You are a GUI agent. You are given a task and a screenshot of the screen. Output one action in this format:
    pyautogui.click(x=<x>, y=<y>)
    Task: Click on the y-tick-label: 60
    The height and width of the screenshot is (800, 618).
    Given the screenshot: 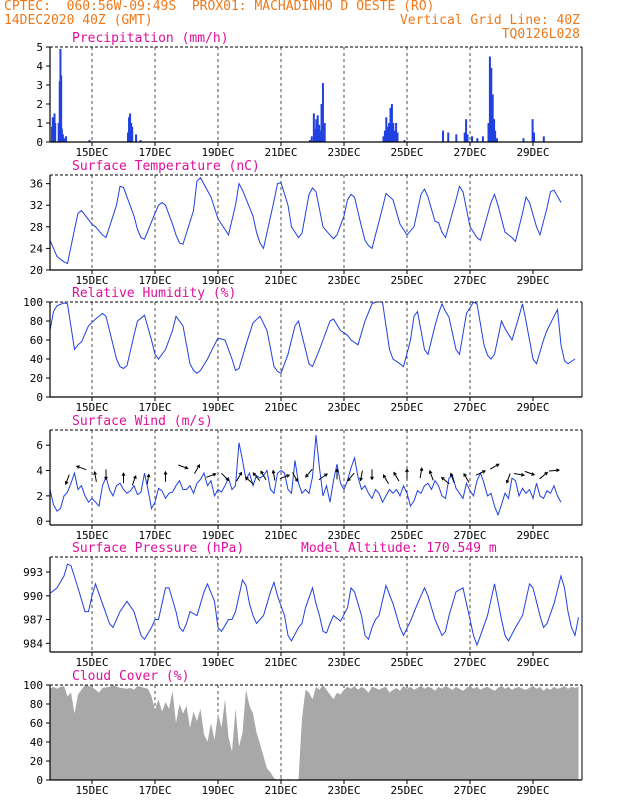 What is the action you would take?
    pyautogui.click(x=36, y=340)
    